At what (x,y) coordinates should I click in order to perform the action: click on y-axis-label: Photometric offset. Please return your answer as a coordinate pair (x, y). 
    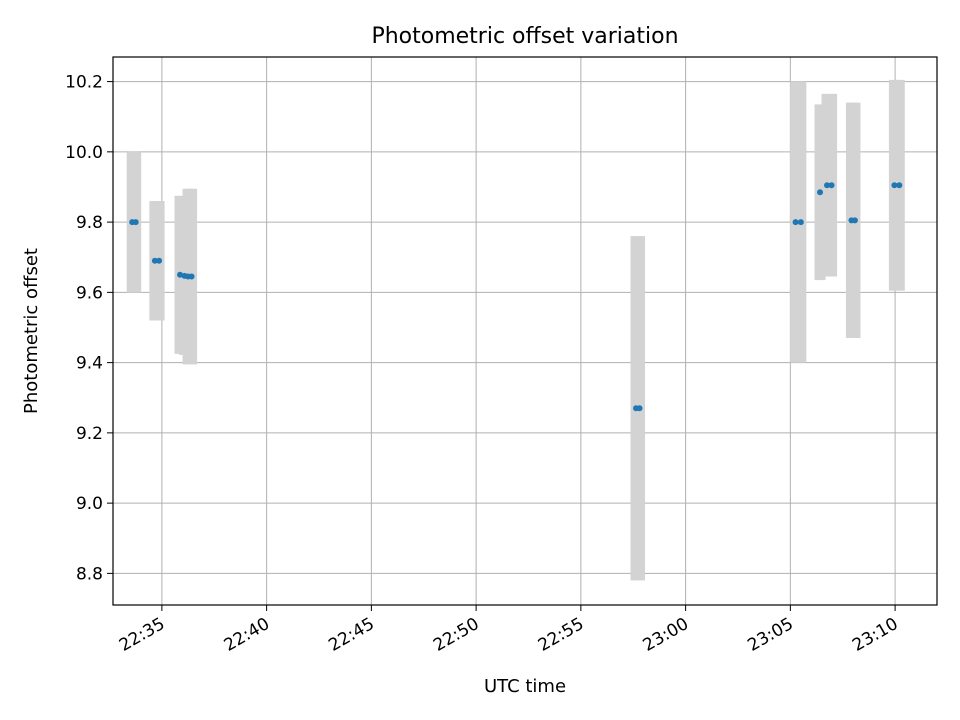
    Looking at the image, I should click on (31, 331).